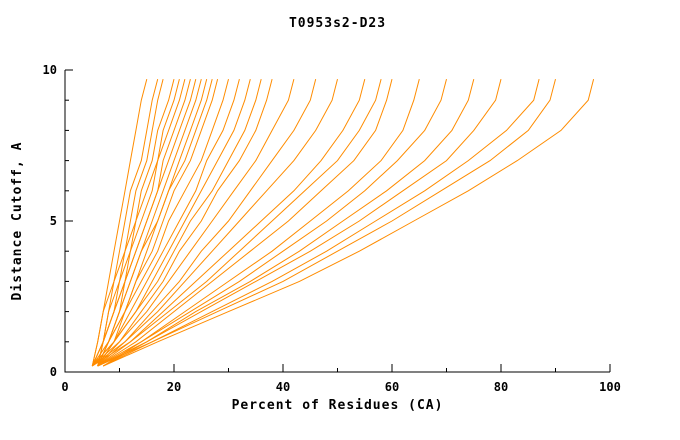 This screenshot has height=440, width=680. What do you see at coordinates (53, 221) in the screenshot?
I see `y-tick-label: 5` at bounding box center [53, 221].